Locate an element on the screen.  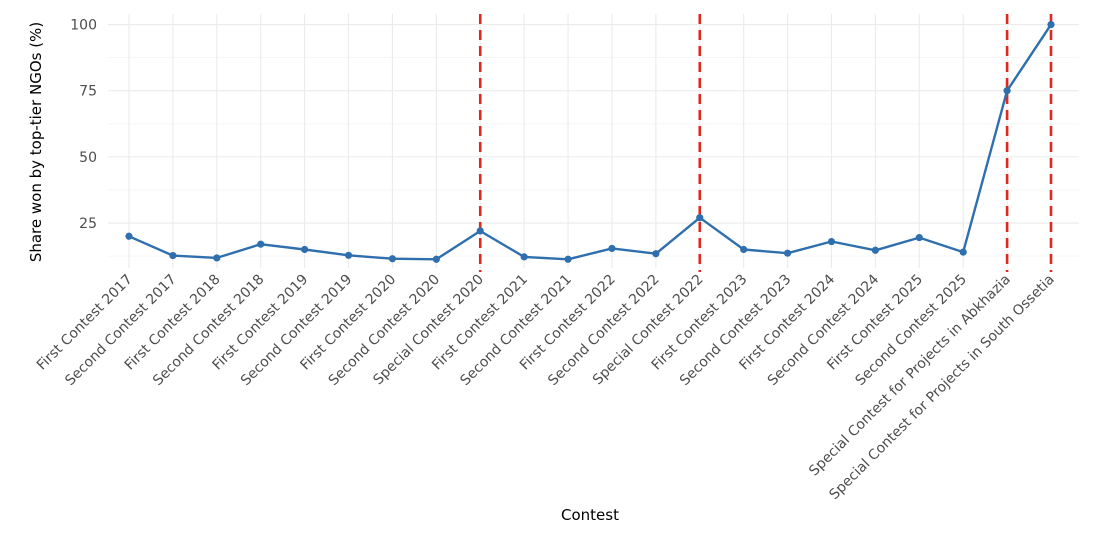
y-tick-label: 50 is located at coordinates (88, 158).